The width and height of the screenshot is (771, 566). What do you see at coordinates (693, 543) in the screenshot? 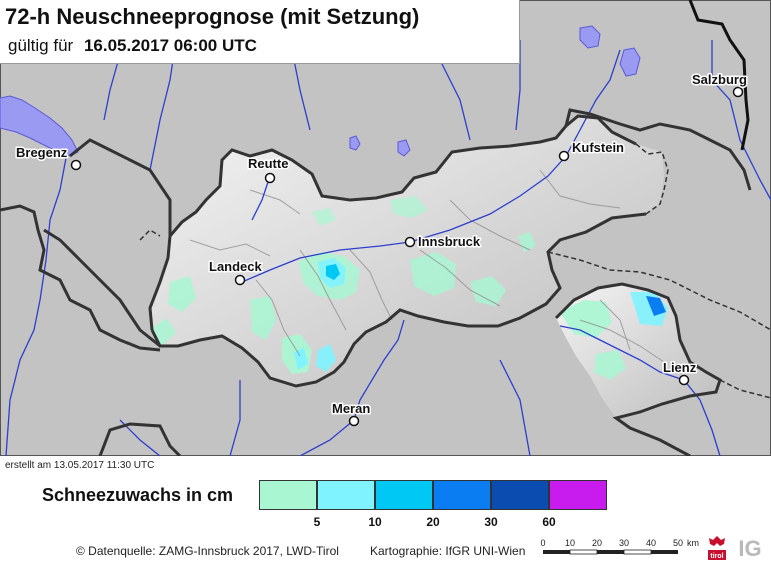
I see `scale-unit: km` at bounding box center [693, 543].